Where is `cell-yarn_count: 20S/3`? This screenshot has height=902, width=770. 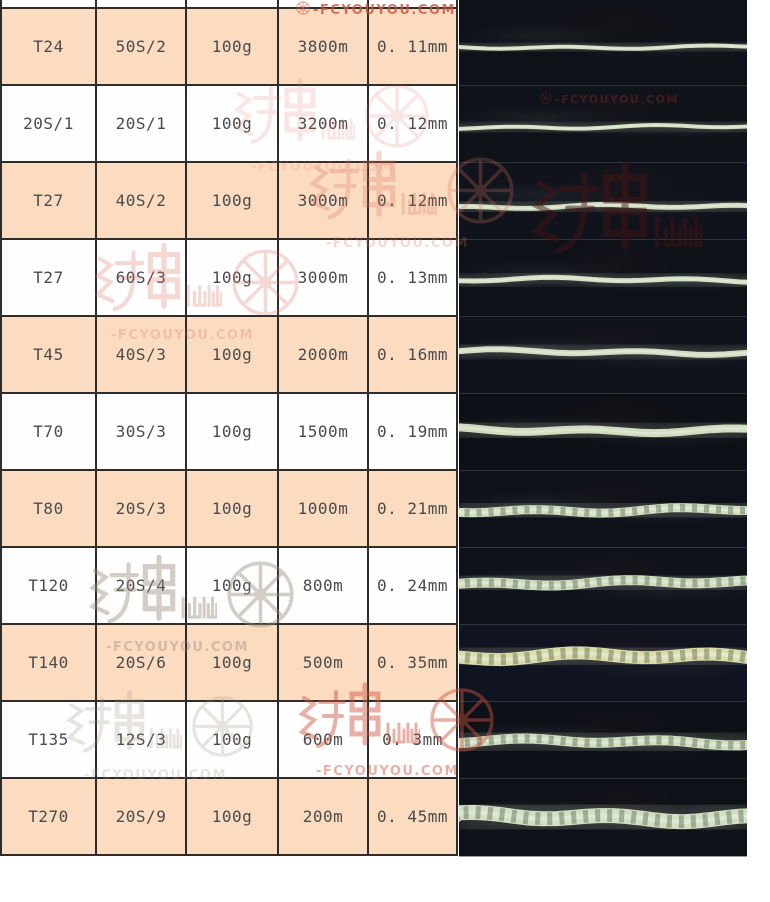
cell-yarn_count: 20S/3 is located at coordinates (142, 508).